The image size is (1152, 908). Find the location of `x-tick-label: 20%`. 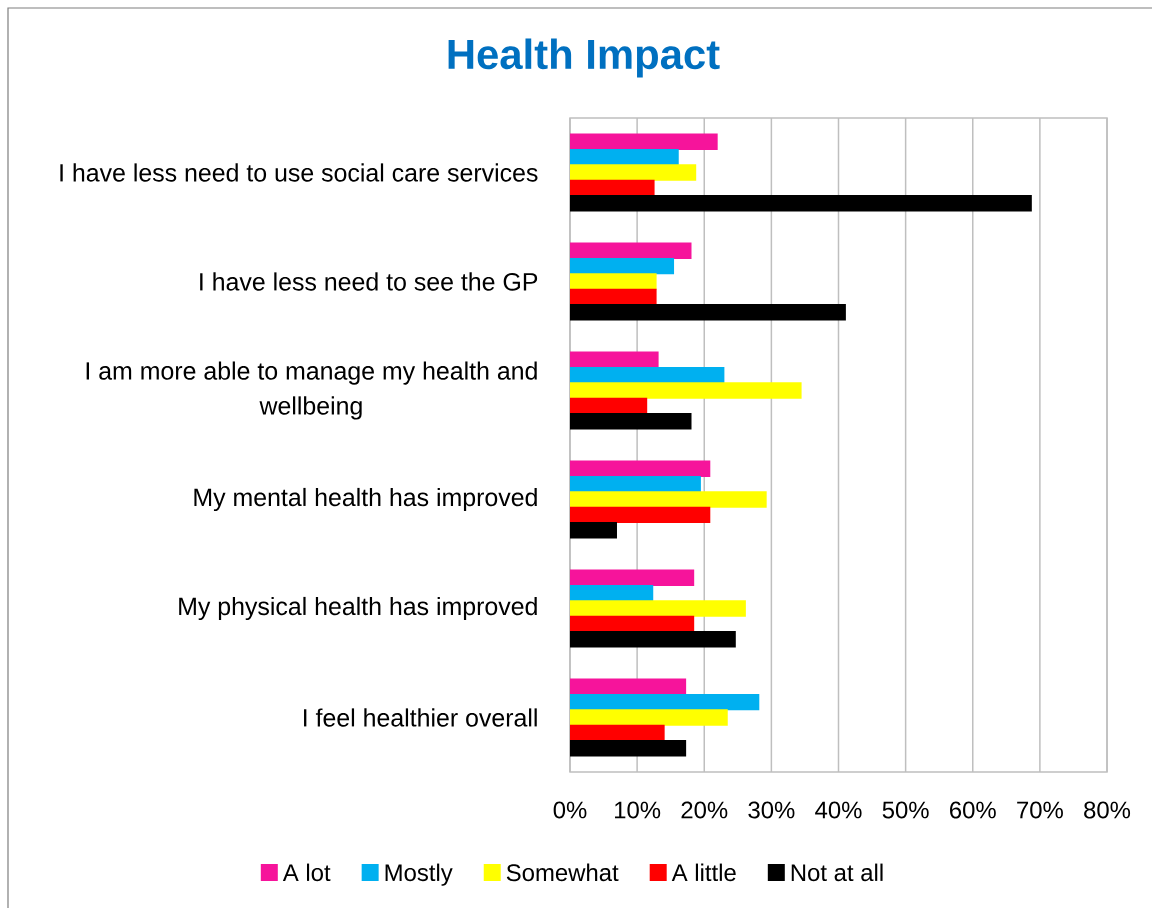

x-tick-label: 20% is located at coordinates (704, 810).